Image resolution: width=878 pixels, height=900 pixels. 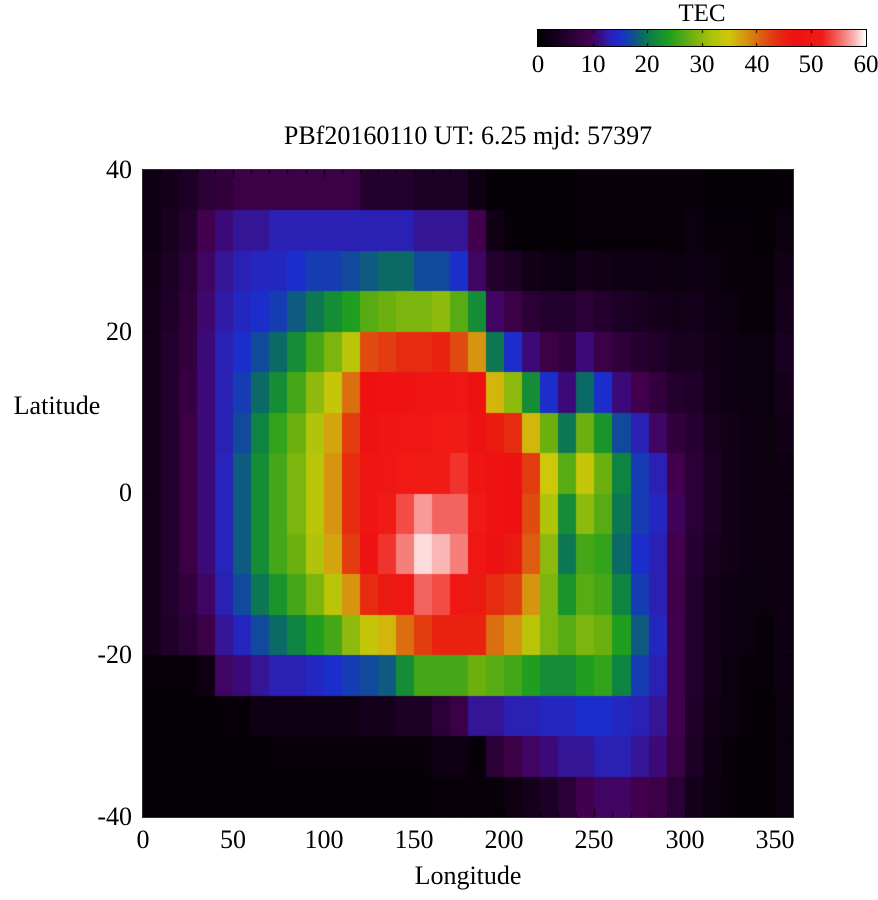 What do you see at coordinates (324, 839) in the screenshot?
I see `x-tick-100: 100` at bounding box center [324, 839].